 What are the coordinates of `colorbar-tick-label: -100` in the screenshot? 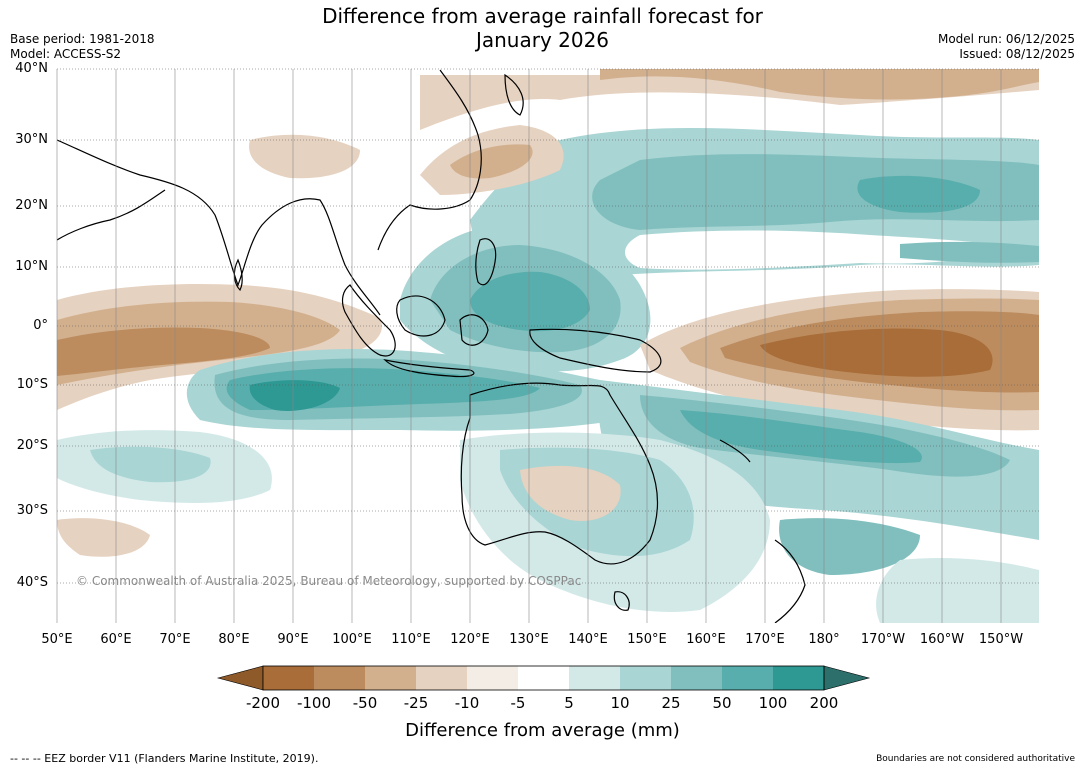 It's located at (314, 703).